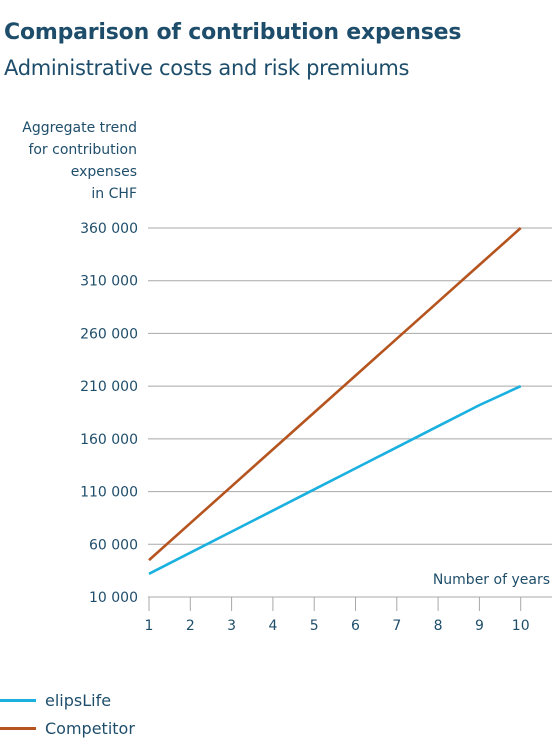  What do you see at coordinates (103, 172) in the screenshot?
I see `y-axis-label-line: expenses` at bounding box center [103, 172].